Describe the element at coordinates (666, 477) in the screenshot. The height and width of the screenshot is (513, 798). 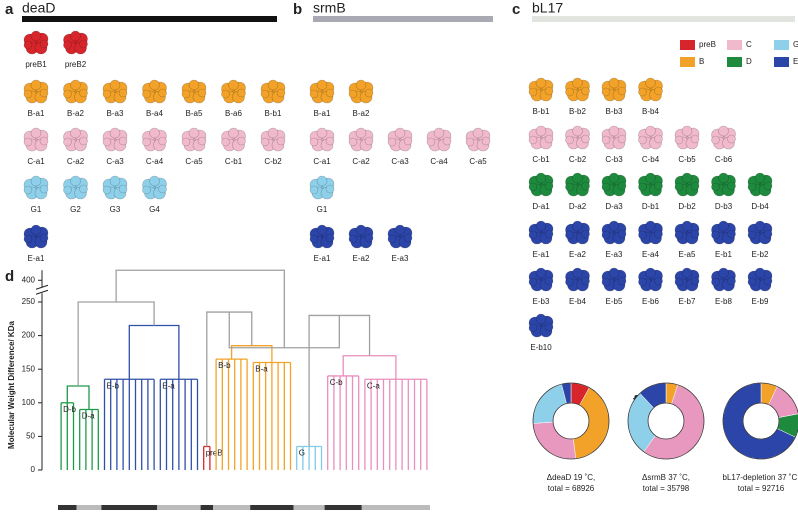
I see `donut-caption: ΔsrmB 37 ˚C,` at that location.